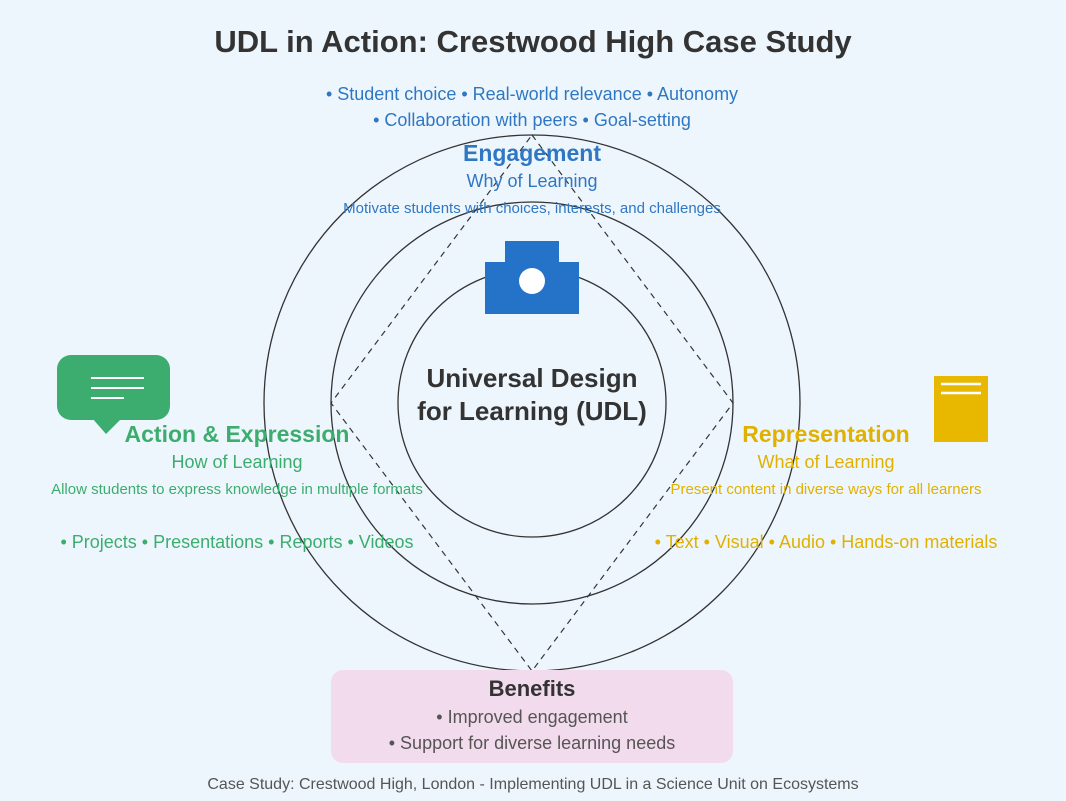 This screenshot has height=801, width=1066. What do you see at coordinates (826, 434) in the screenshot?
I see `representation-heading: Representation` at bounding box center [826, 434].